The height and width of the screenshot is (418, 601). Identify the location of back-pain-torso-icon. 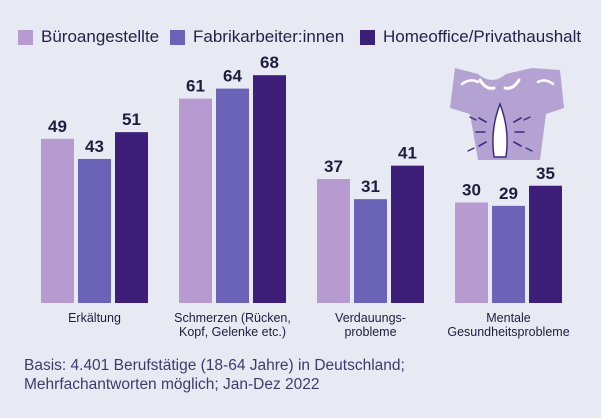
(507, 114).